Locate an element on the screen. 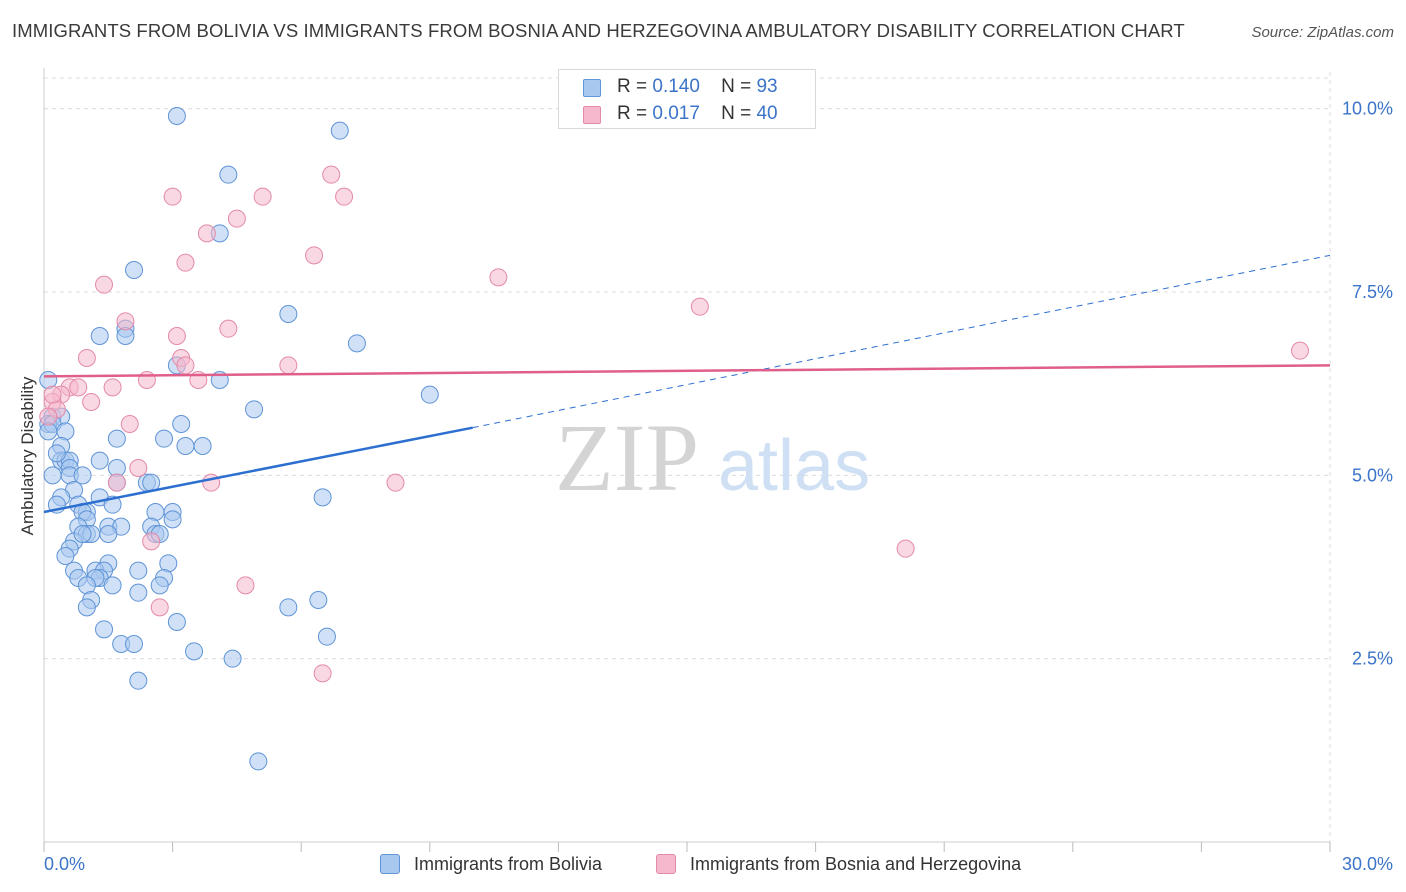 The width and height of the screenshot is (1406, 892). trend-line-bolivia is located at coordinates (258, 470).